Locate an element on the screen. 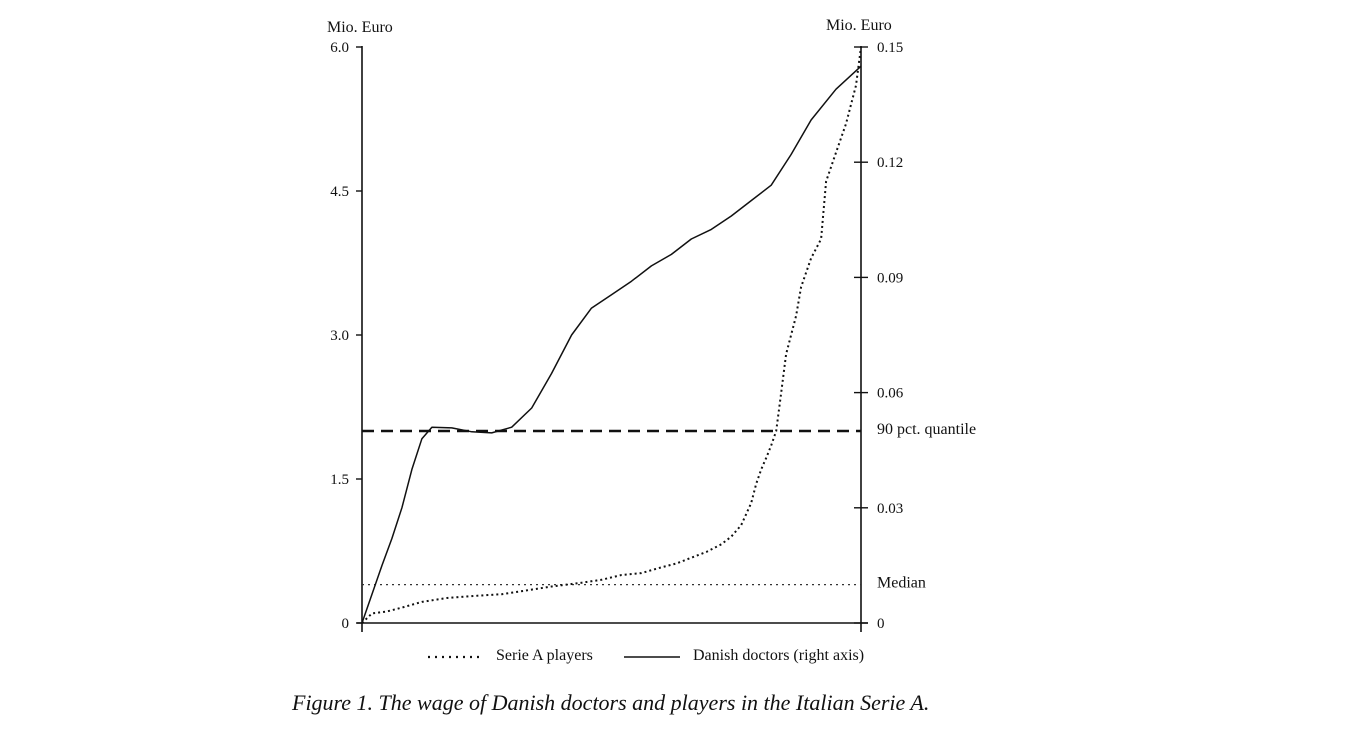 The width and height of the screenshot is (1362, 736). legend-label: Danish doctors (right axis) is located at coordinates (778, 655).